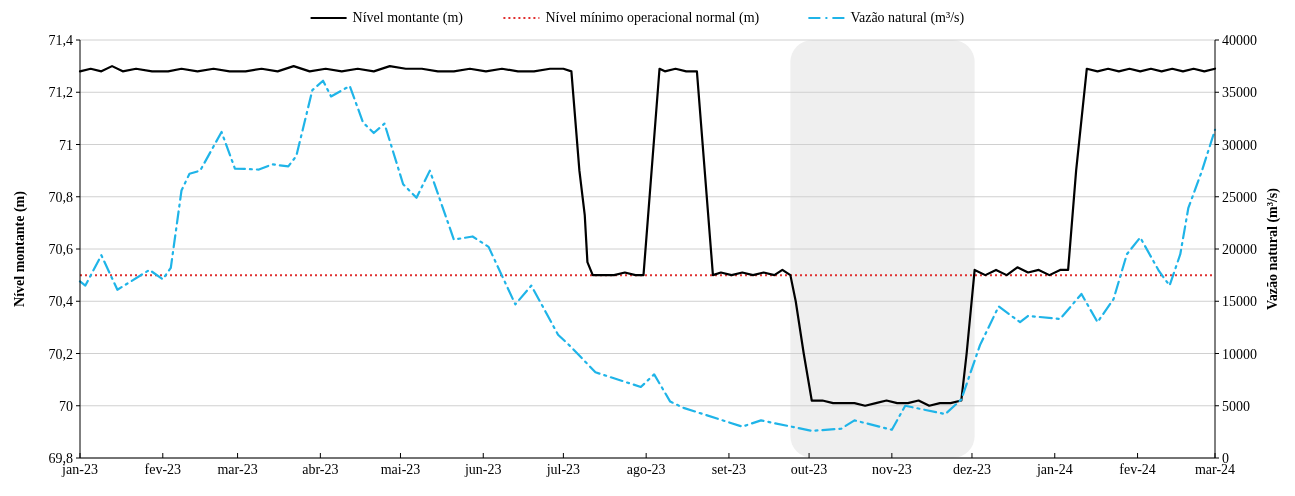 The image size is (1295, 496). I want to click on legend-label: Nível mínimo operacional normal (m), so click(652, 18).